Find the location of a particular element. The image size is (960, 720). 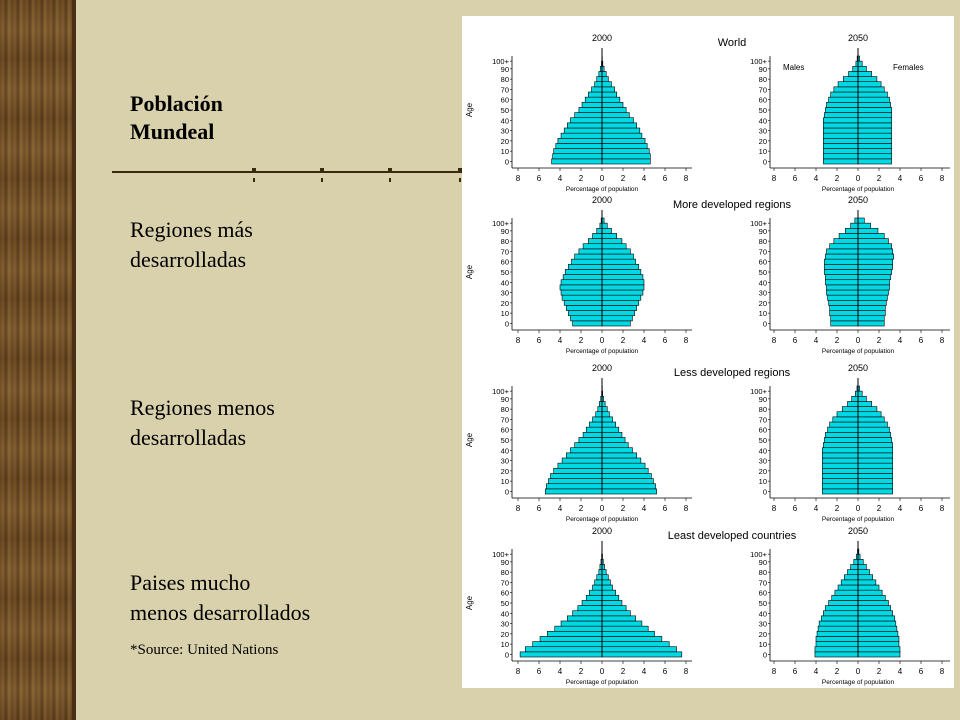

y-tick-label: 90 is located at coordinates (505, 399).